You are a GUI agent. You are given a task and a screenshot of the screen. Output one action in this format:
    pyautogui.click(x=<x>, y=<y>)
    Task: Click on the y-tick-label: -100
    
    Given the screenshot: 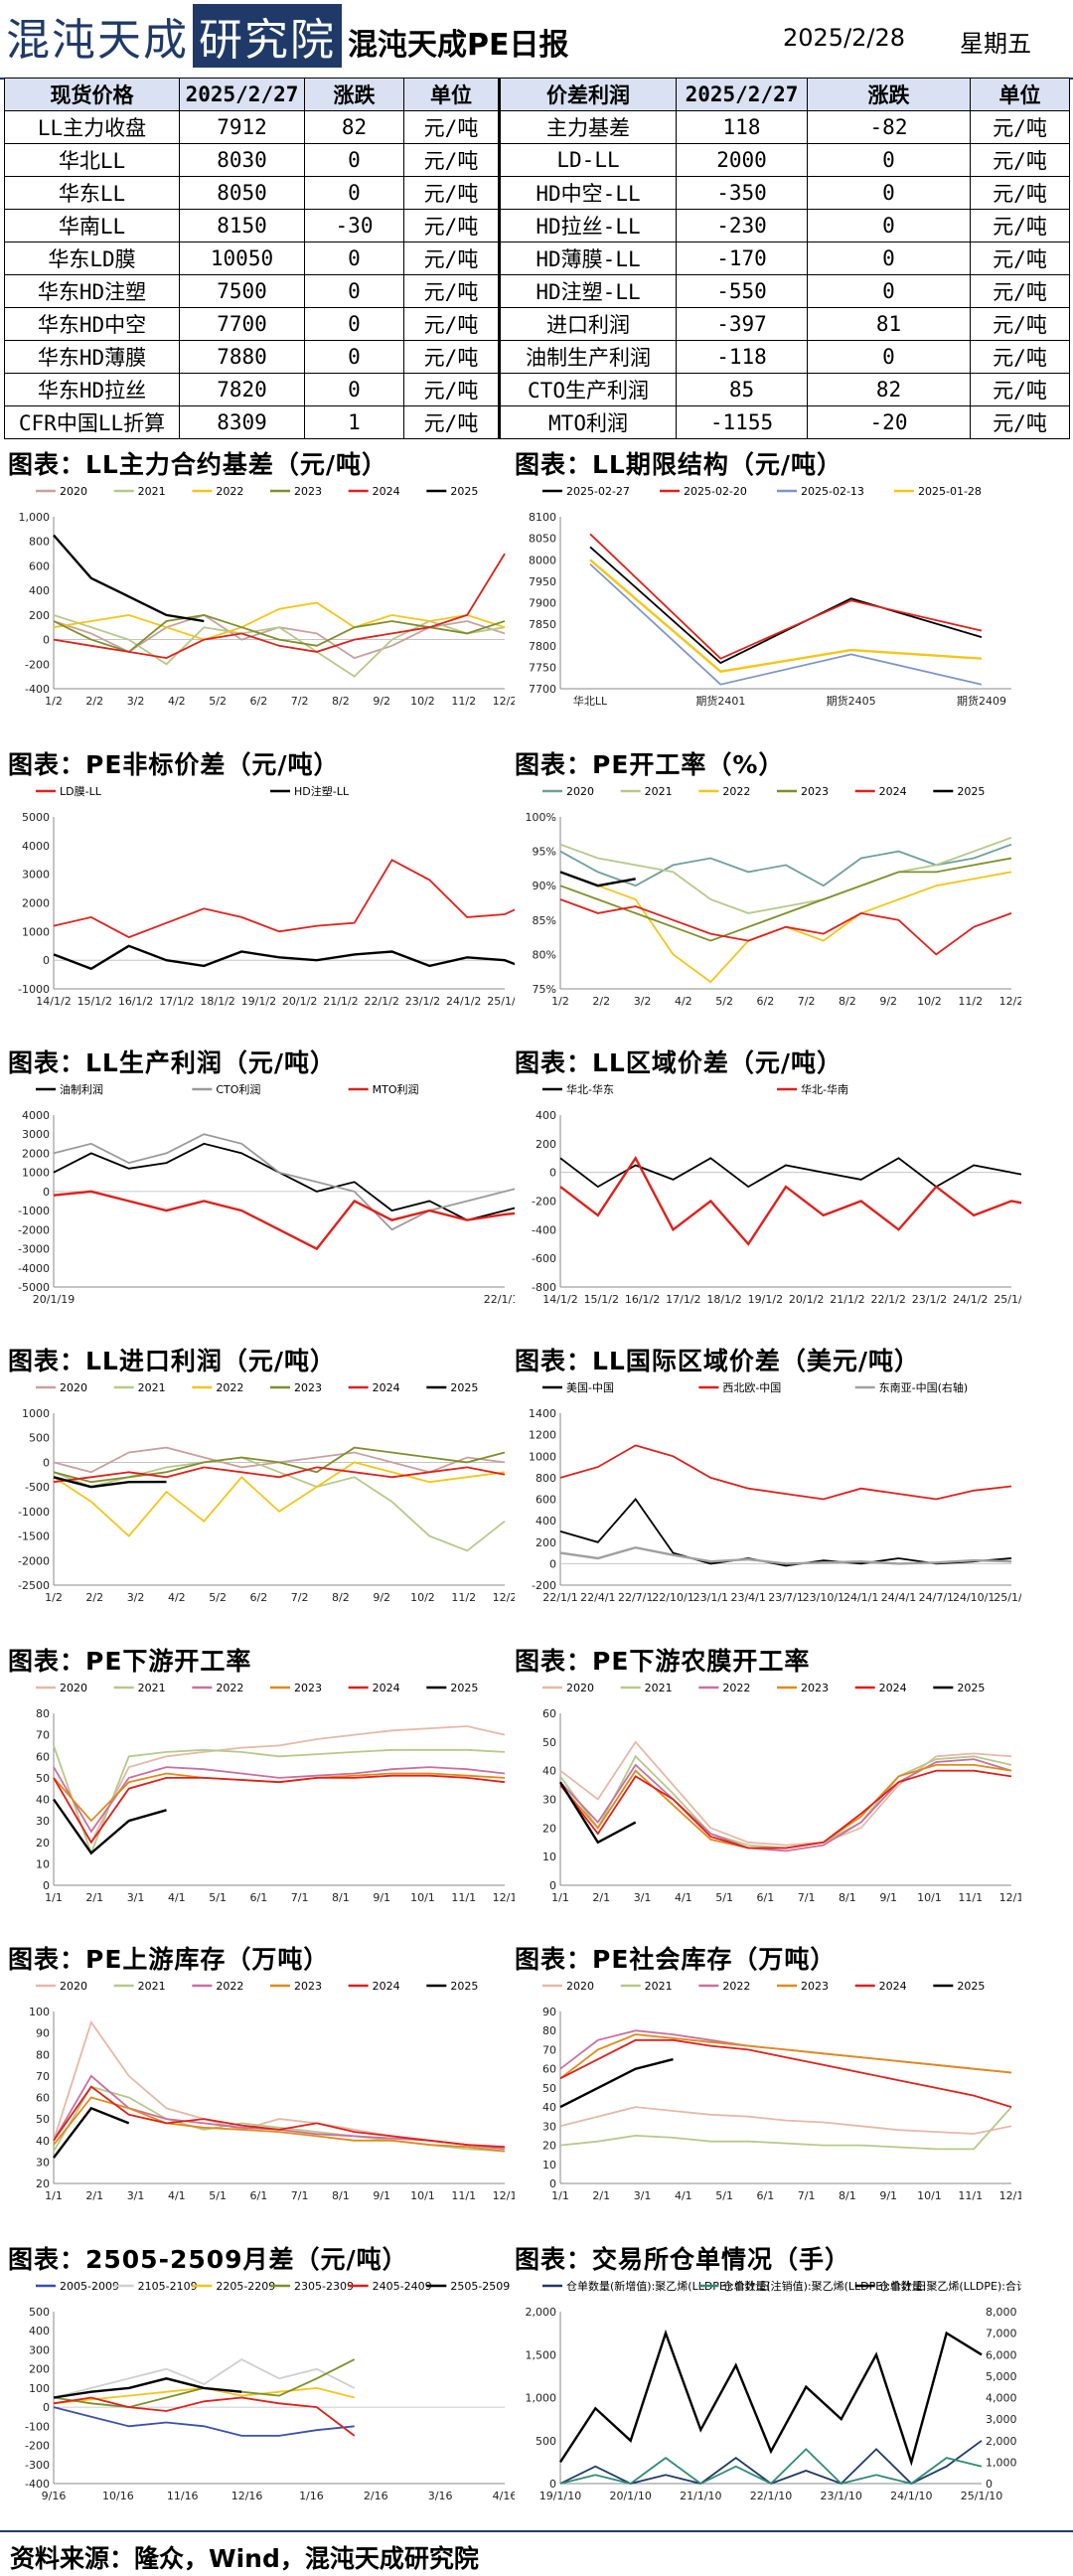 What is the action you would take?
    pyautogui.click(x=37, y=2426)
    